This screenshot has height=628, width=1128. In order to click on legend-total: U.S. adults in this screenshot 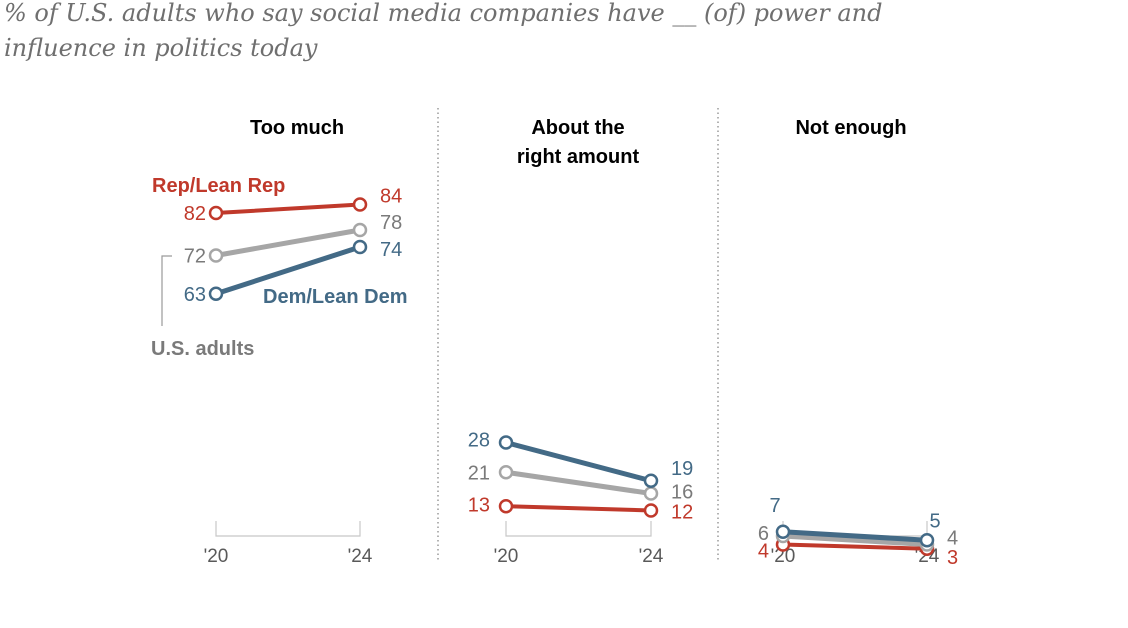, I will do `click(202, 349)`.